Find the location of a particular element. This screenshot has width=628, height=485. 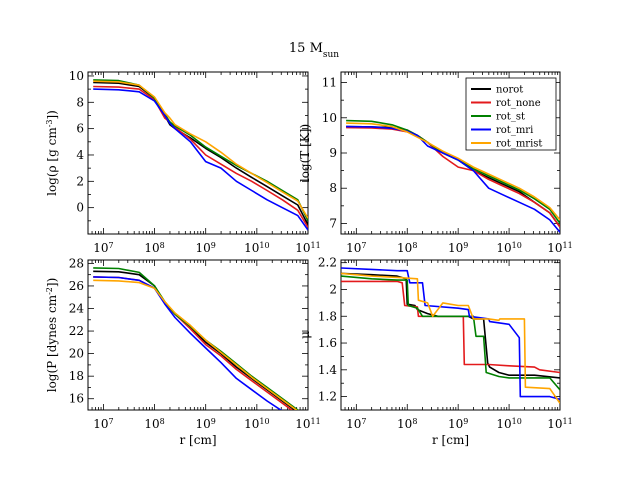

legend-label-norot: norot is located at coordinates (509, 90).